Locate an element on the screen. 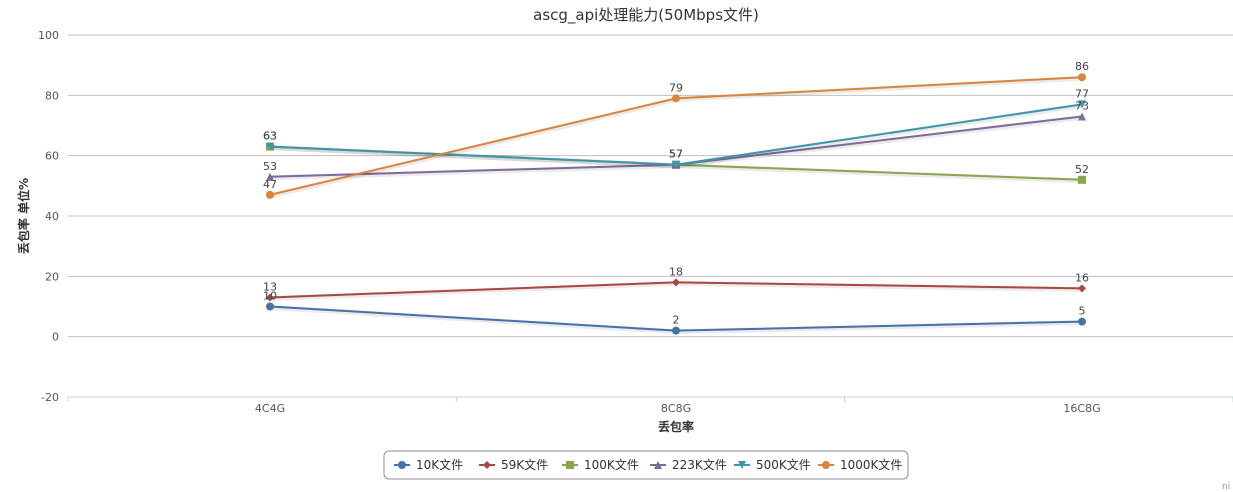 This screenshot has width=1233, height=492. x-tick-label: 8C8G is located at coordinates (676, 408).